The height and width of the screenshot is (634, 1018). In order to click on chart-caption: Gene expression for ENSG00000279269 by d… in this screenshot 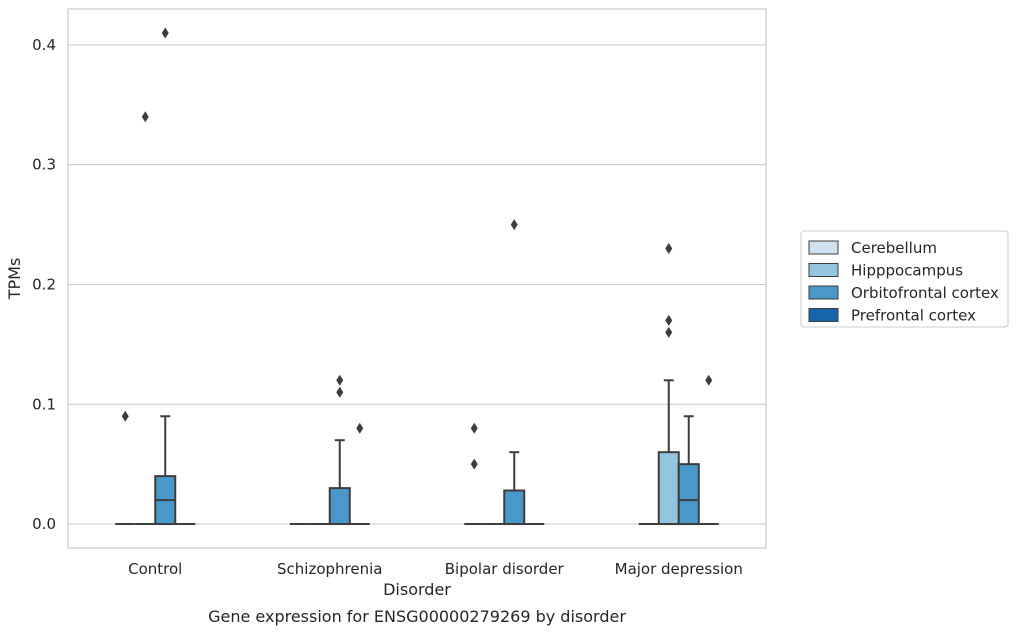, I will do `click(417, 616)`.